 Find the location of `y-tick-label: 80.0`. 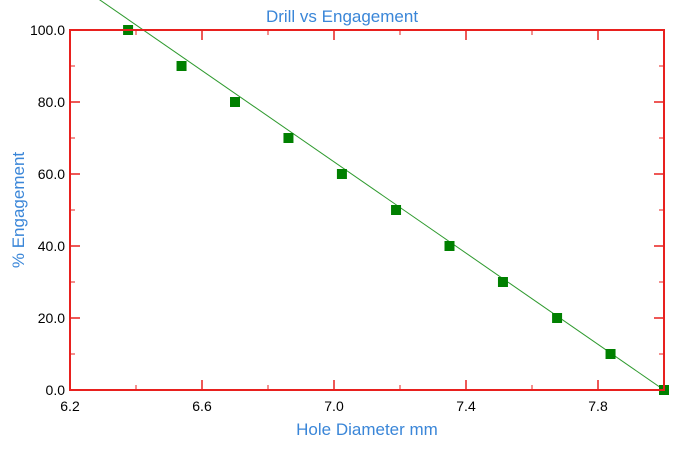

y-tick-label: 80.0 is located at coordinates (51, 102).